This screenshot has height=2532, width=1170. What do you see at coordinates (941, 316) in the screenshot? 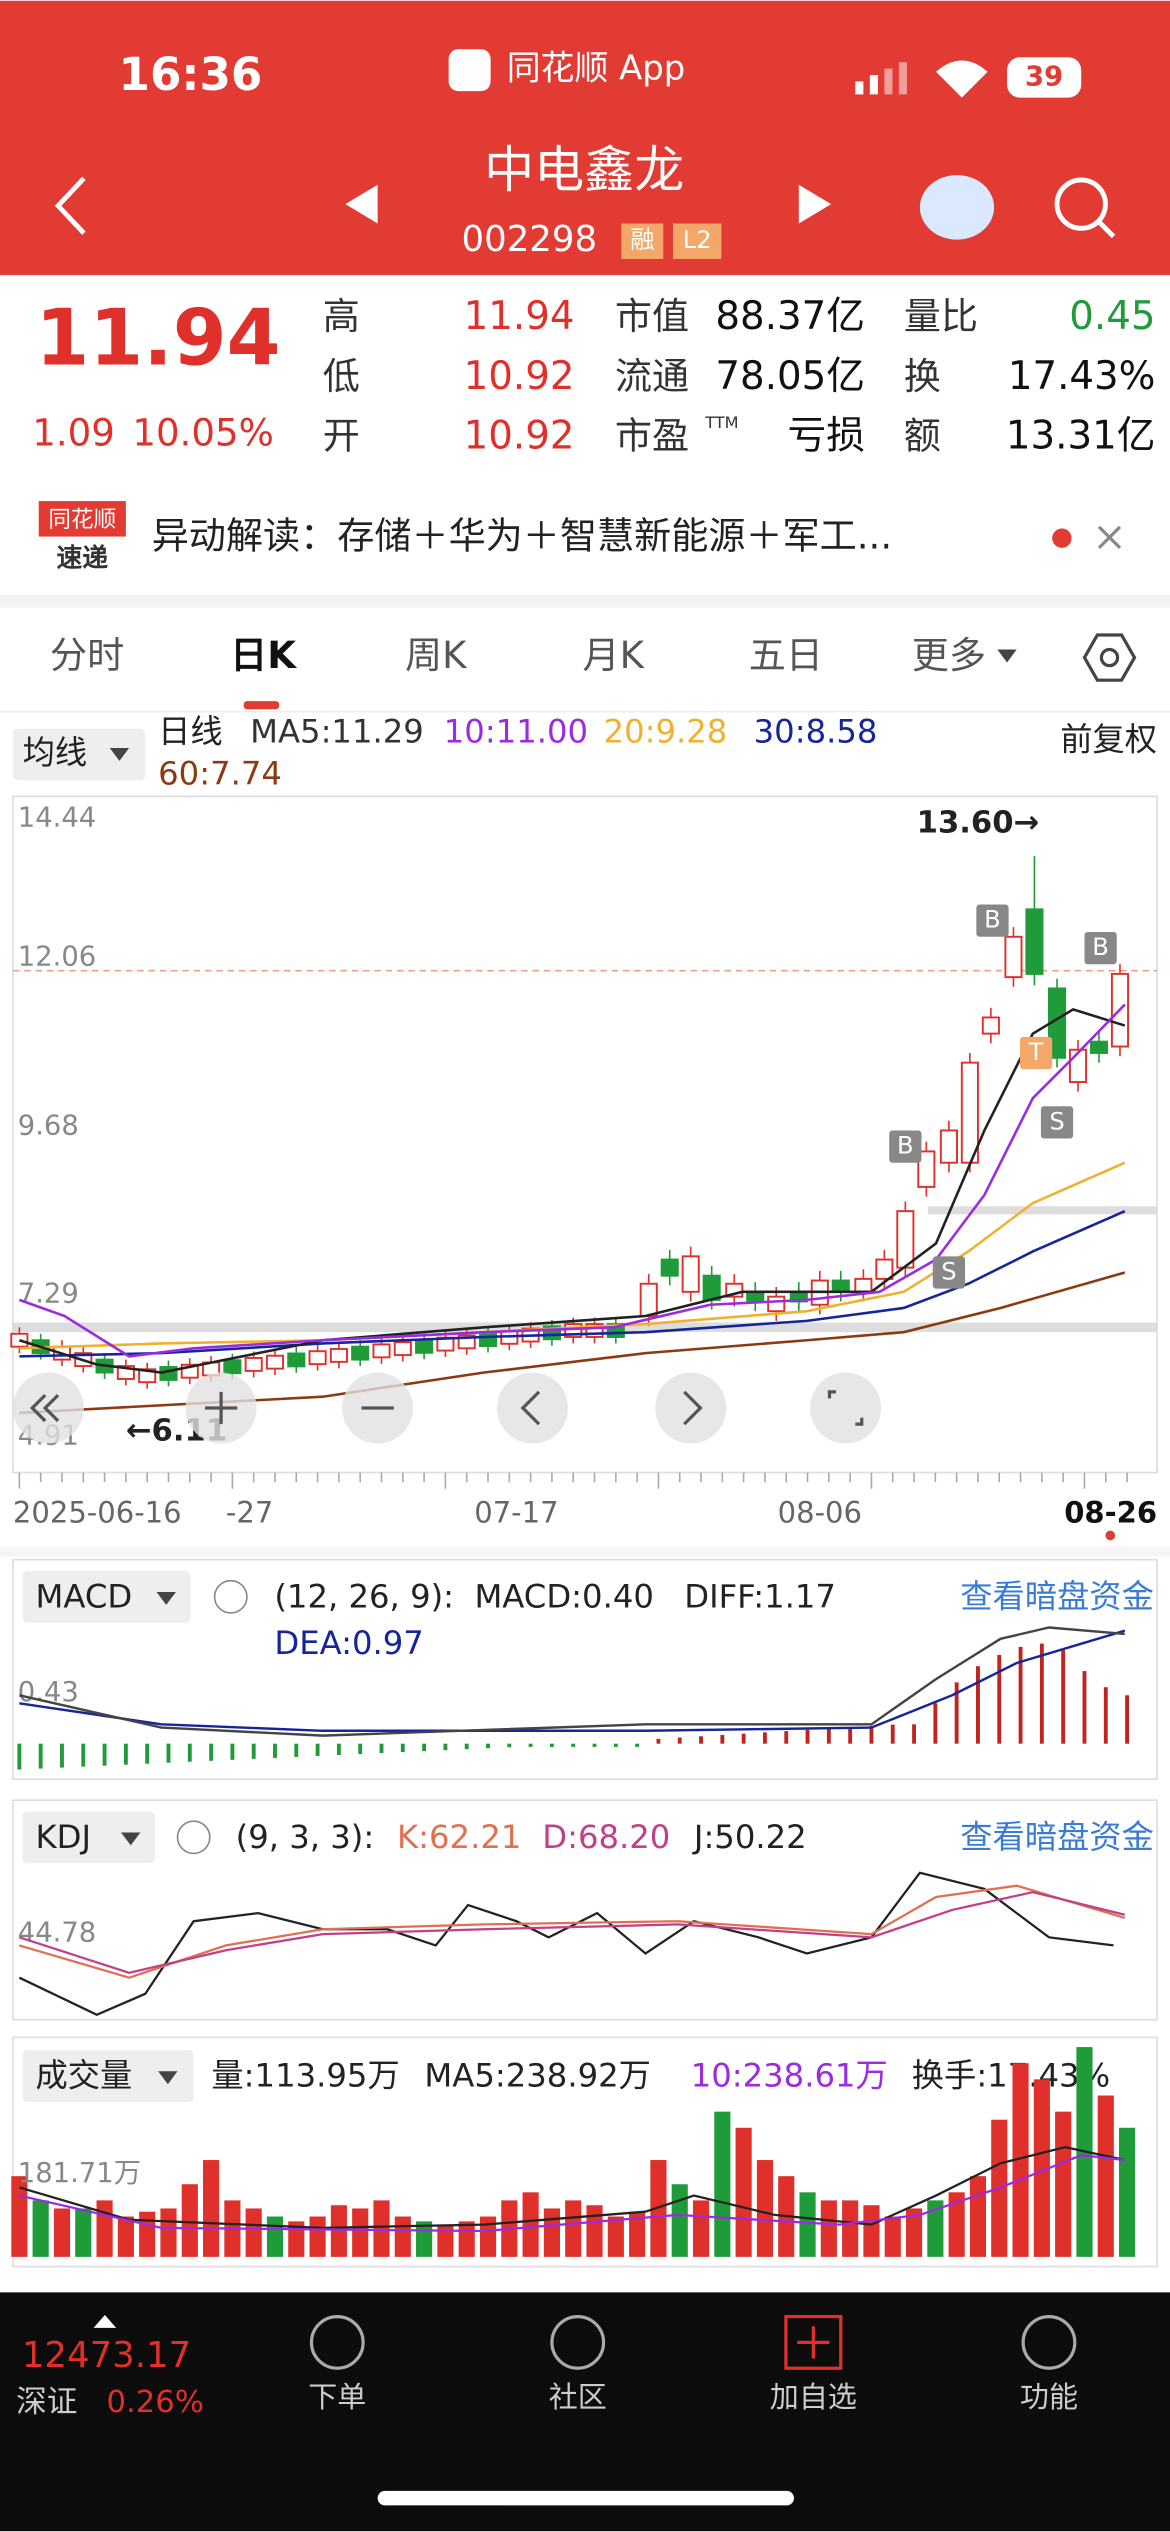
I see `stat-label: 量比` at bounding box center [941, 316].